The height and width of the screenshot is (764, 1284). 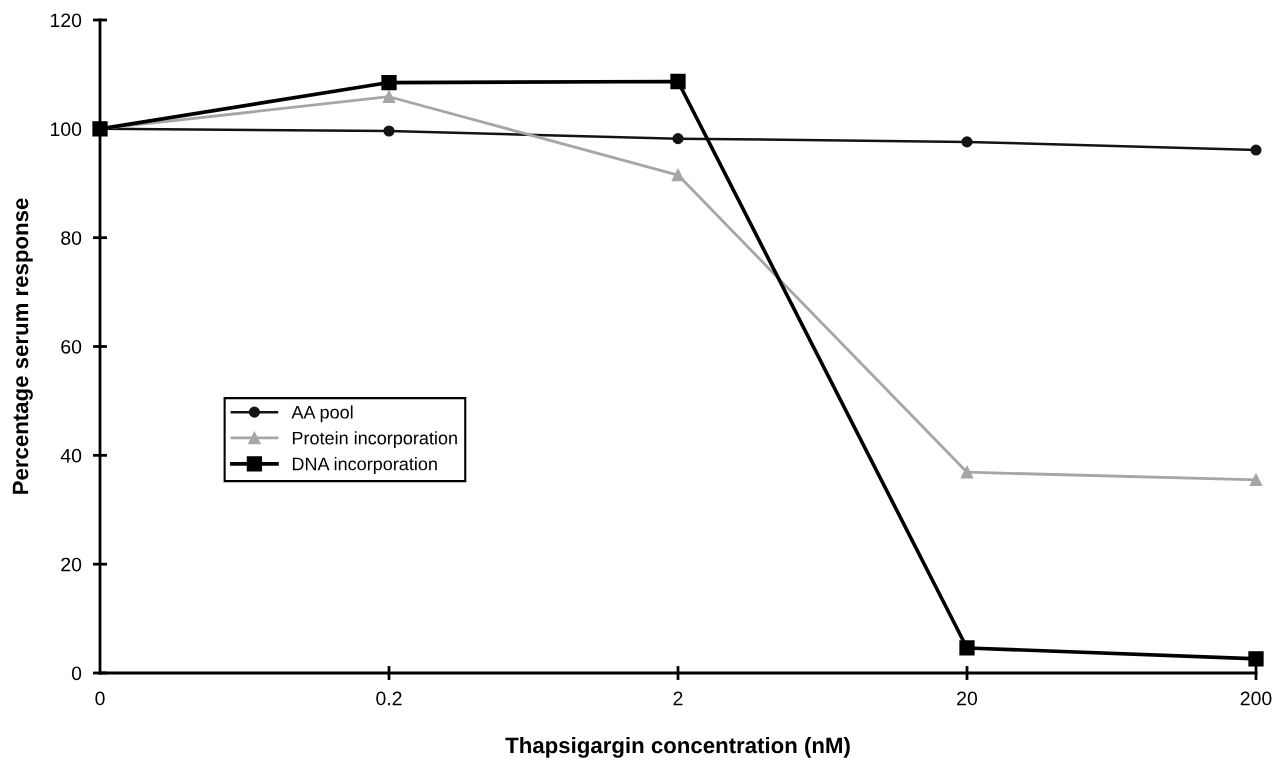 What do you see at coordinates (967, 698) in the screenshot?
I see `x-tick-label: 20` at bounding box center [967, 698].